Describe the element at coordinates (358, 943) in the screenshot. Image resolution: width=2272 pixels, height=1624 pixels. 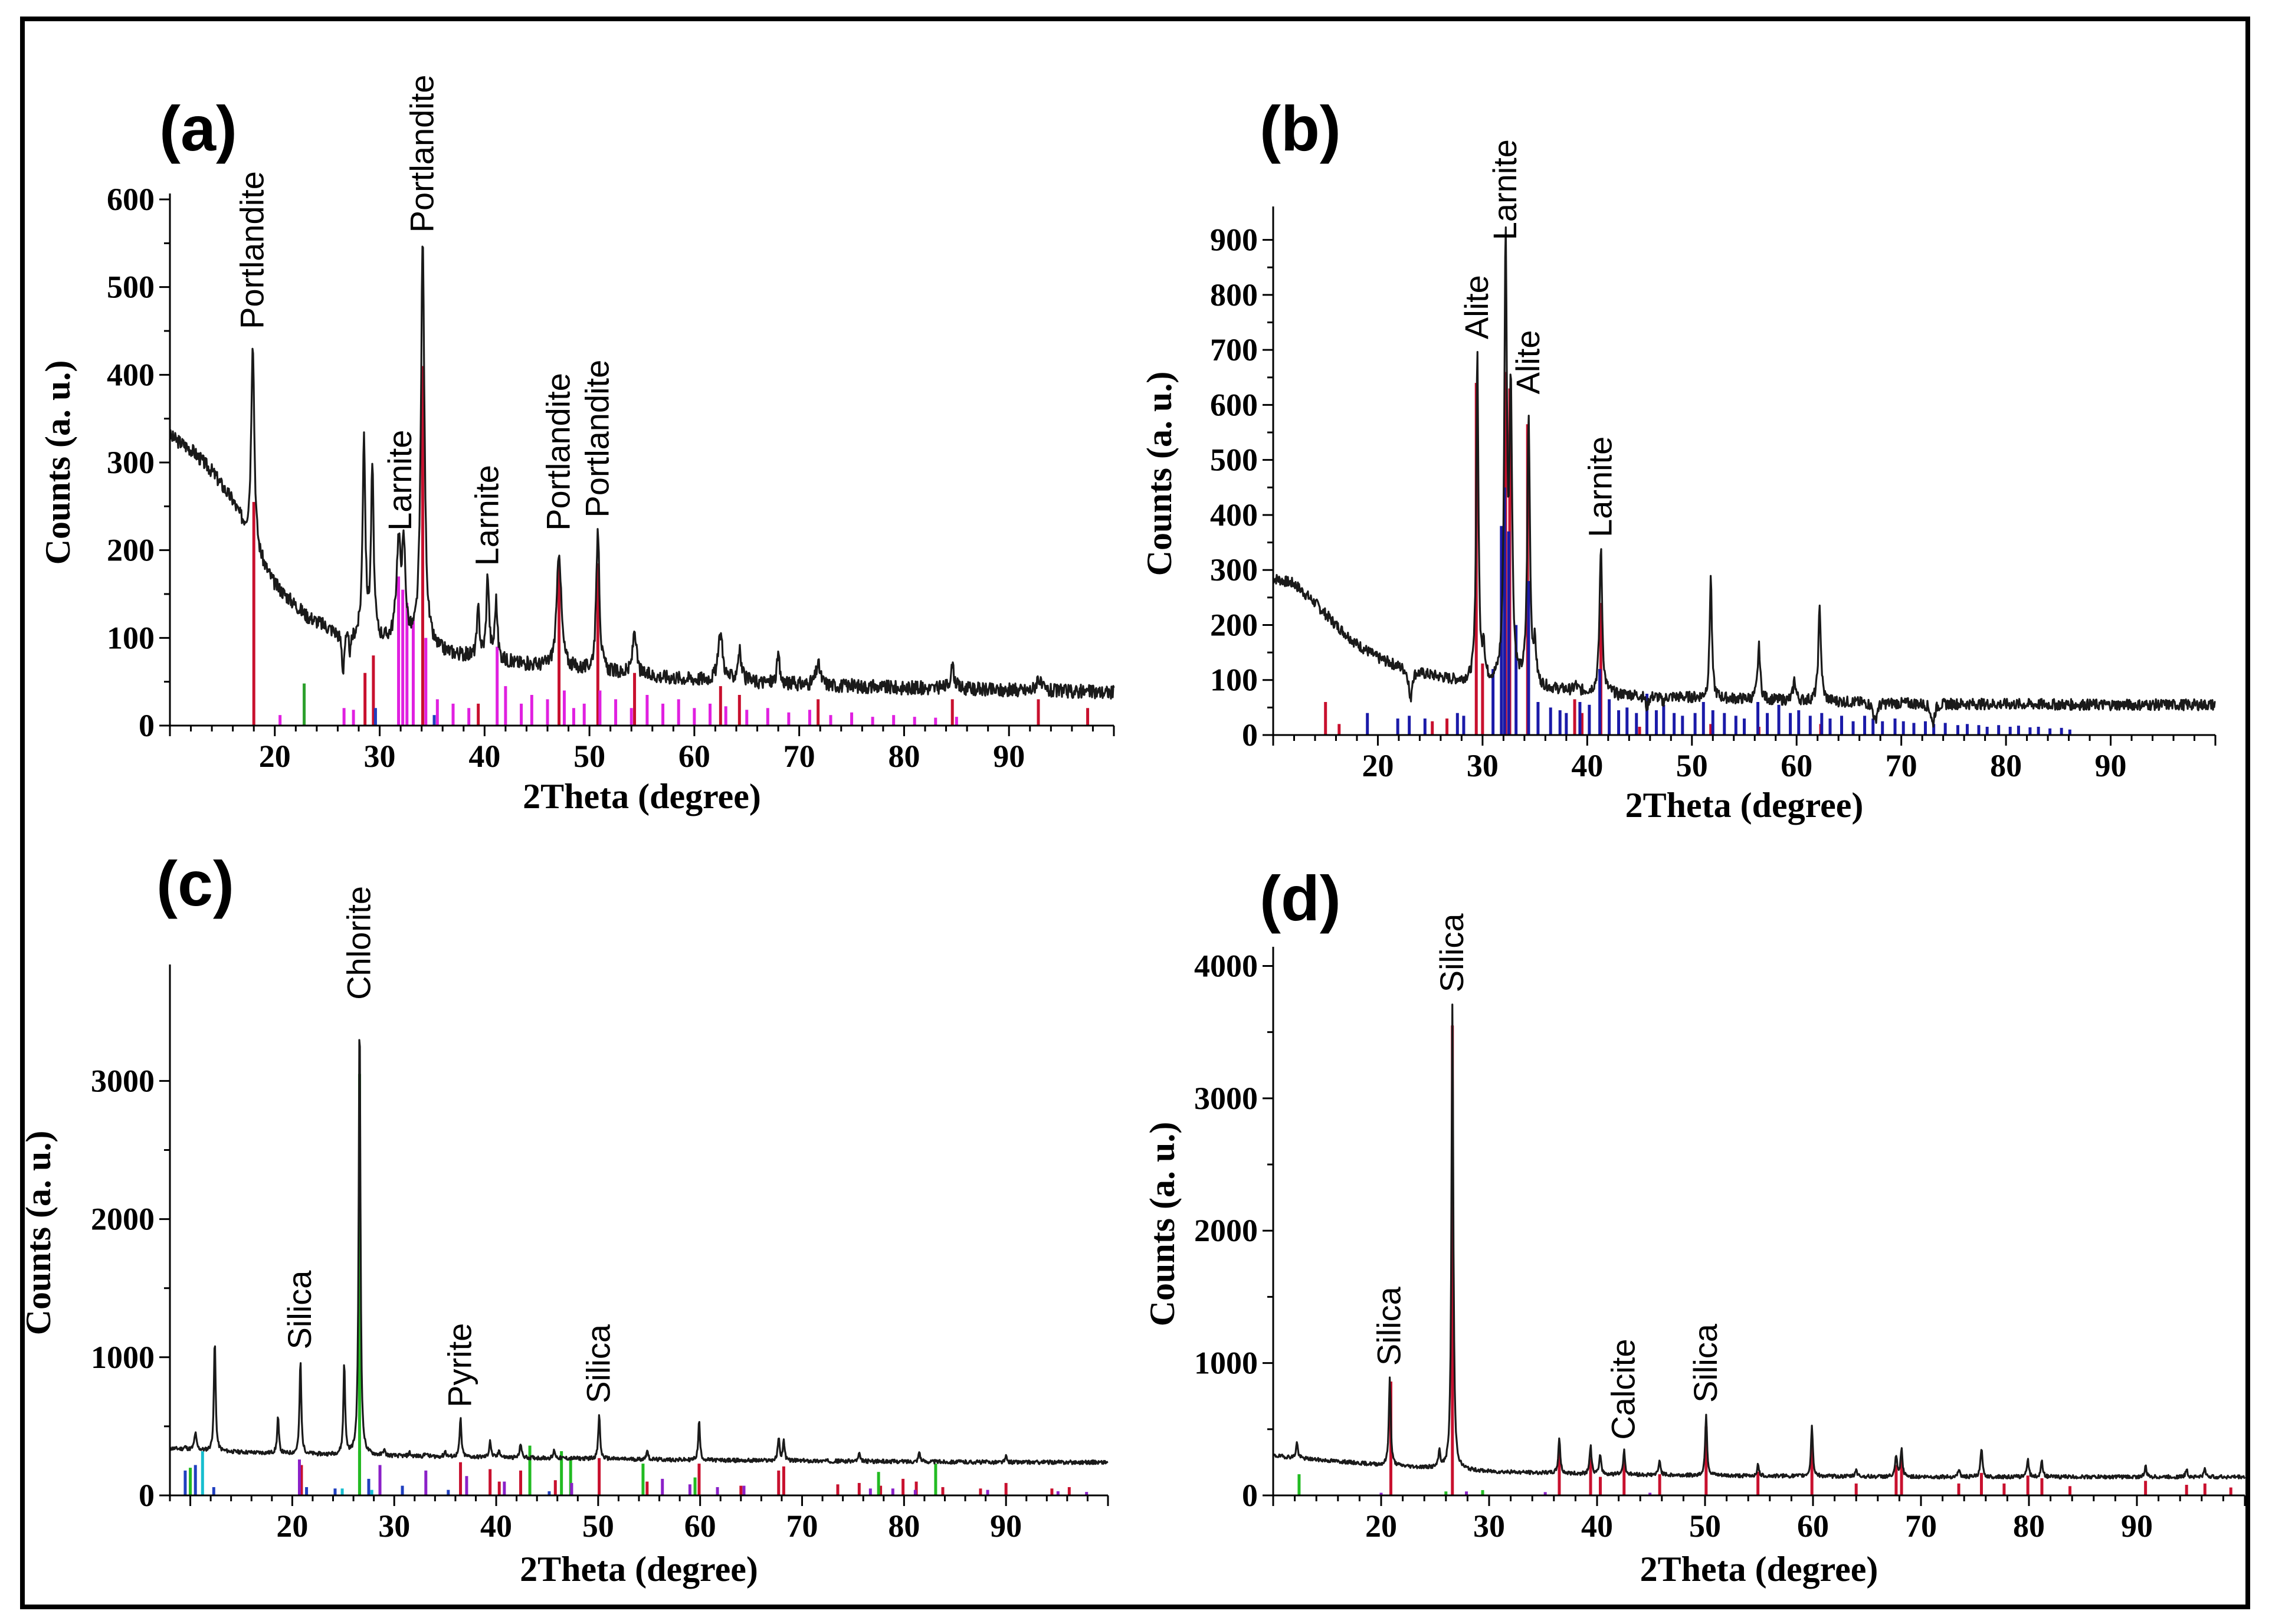
I see `peak-annotation: Chlorite` at that location.